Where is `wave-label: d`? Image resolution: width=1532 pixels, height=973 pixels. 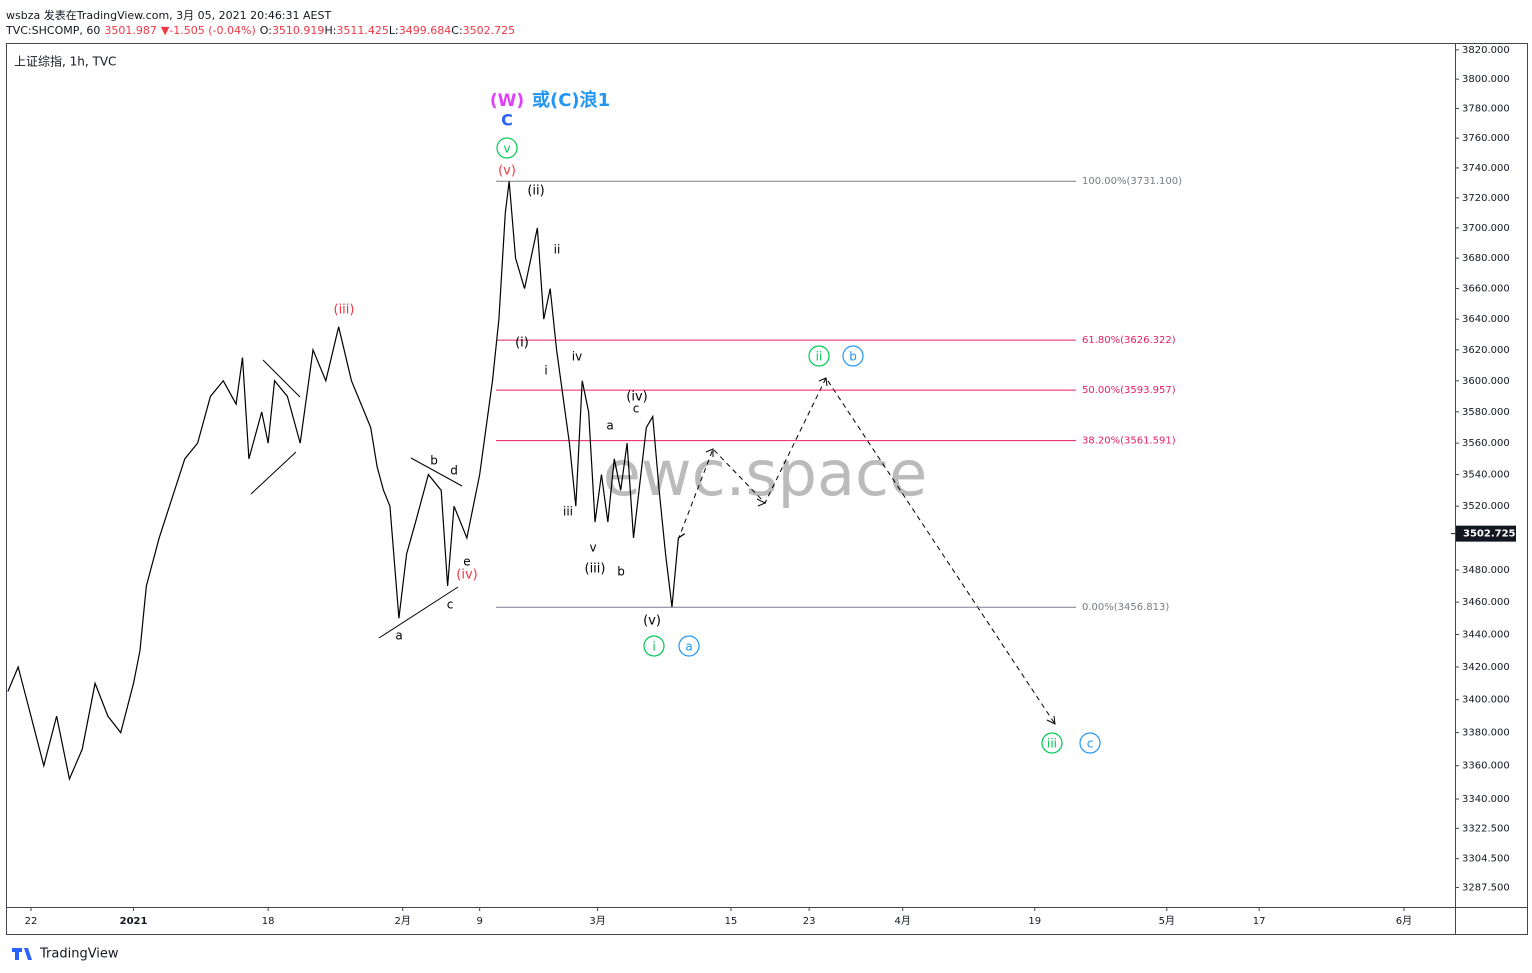
wave-label: d is located at coordinates (454, 471).